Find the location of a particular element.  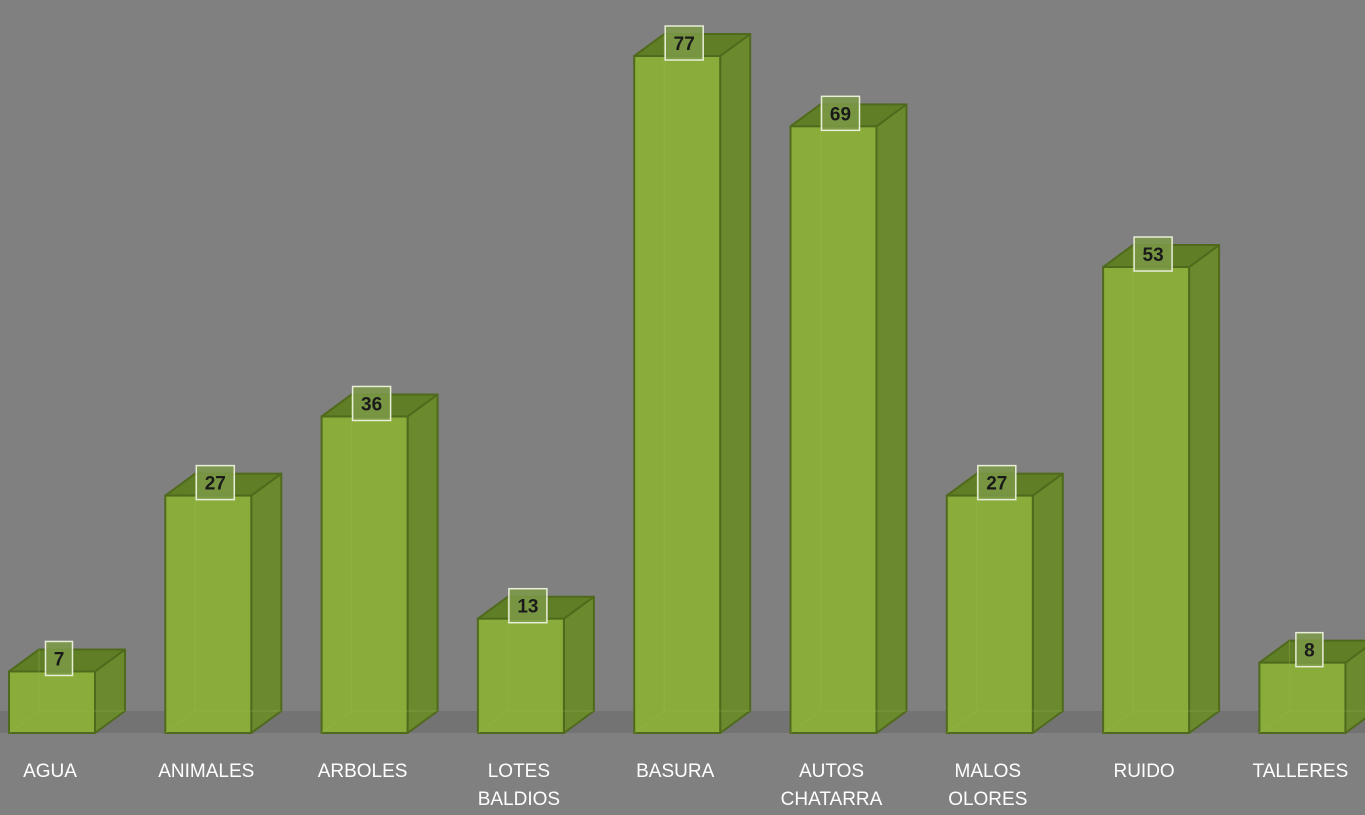

category-tick-line: AUTOS is located at coordinates (831, 771).